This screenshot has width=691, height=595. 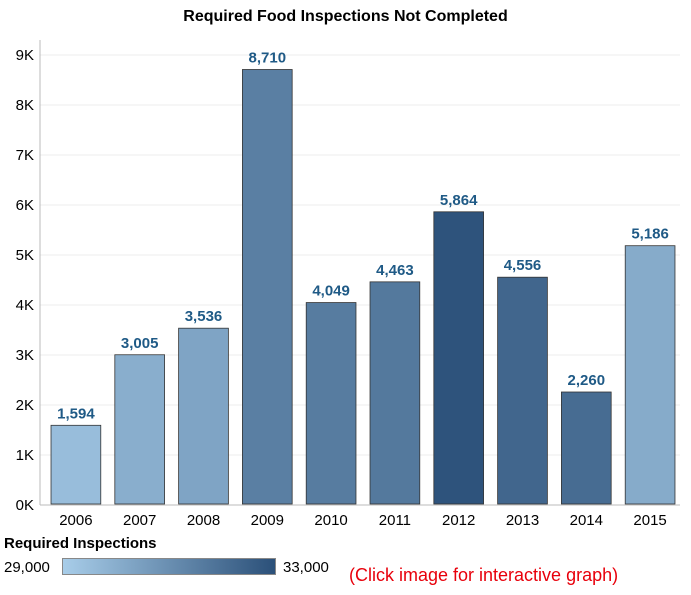 I want to click on color-legend-max-label: 33,000, so click(x=306, y=567).